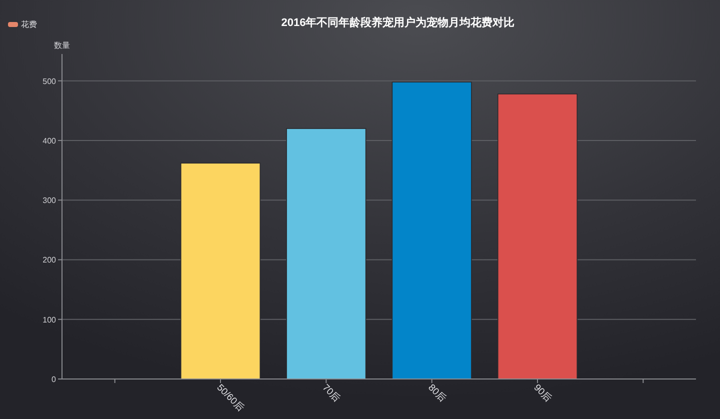 This screenshot has height=419, width=720. Describe the element at coordinates (49, 81) in the screenshot. I see `y-tick-label: 500` at that location.